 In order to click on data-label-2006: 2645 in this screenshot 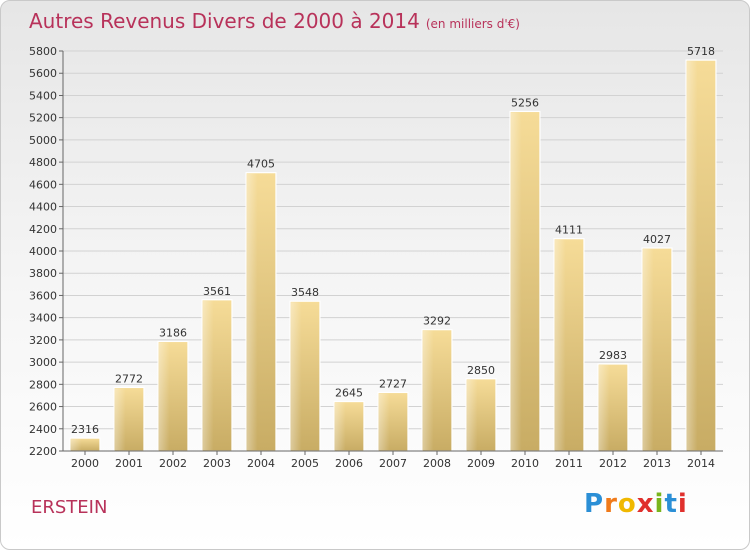, I will do `click(349, 393)`.